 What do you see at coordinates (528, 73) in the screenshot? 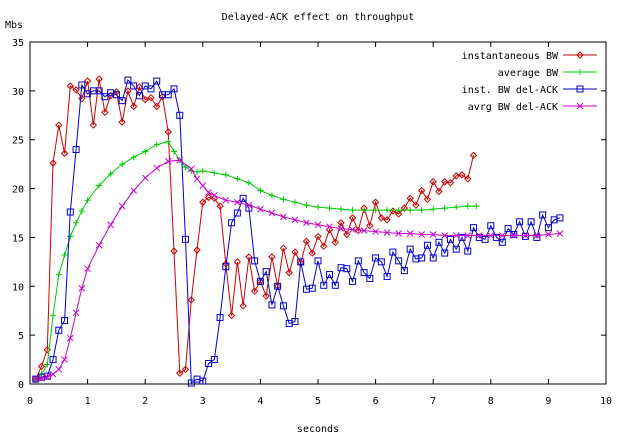
I see `legend-label: average BW` at bounding box center [528, 73].